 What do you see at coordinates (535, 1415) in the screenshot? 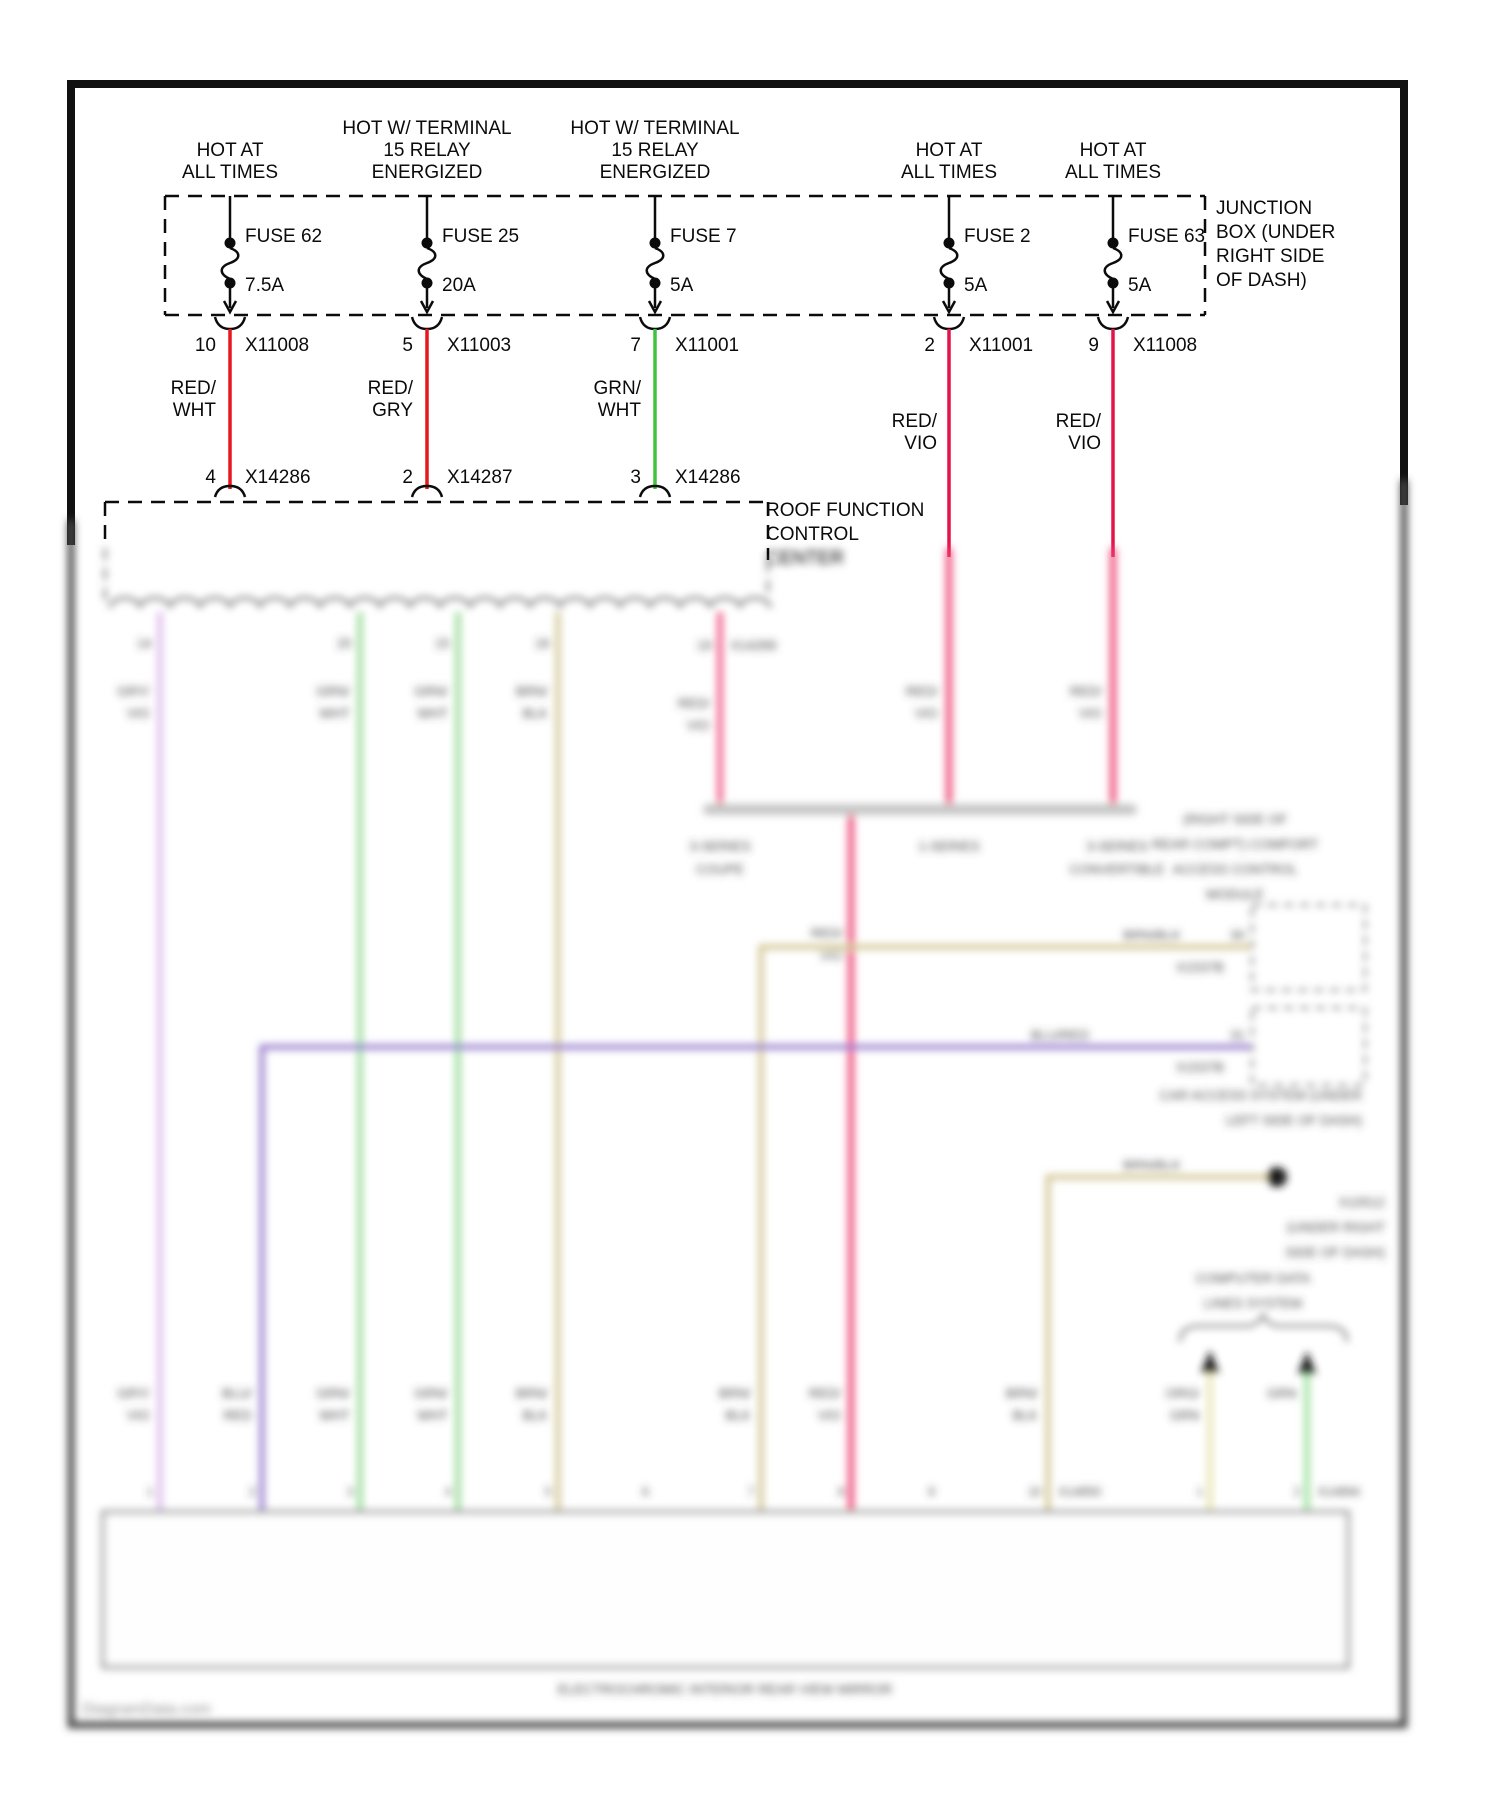
I see `svg-text: BLK` at bounding box center [535, 1415].